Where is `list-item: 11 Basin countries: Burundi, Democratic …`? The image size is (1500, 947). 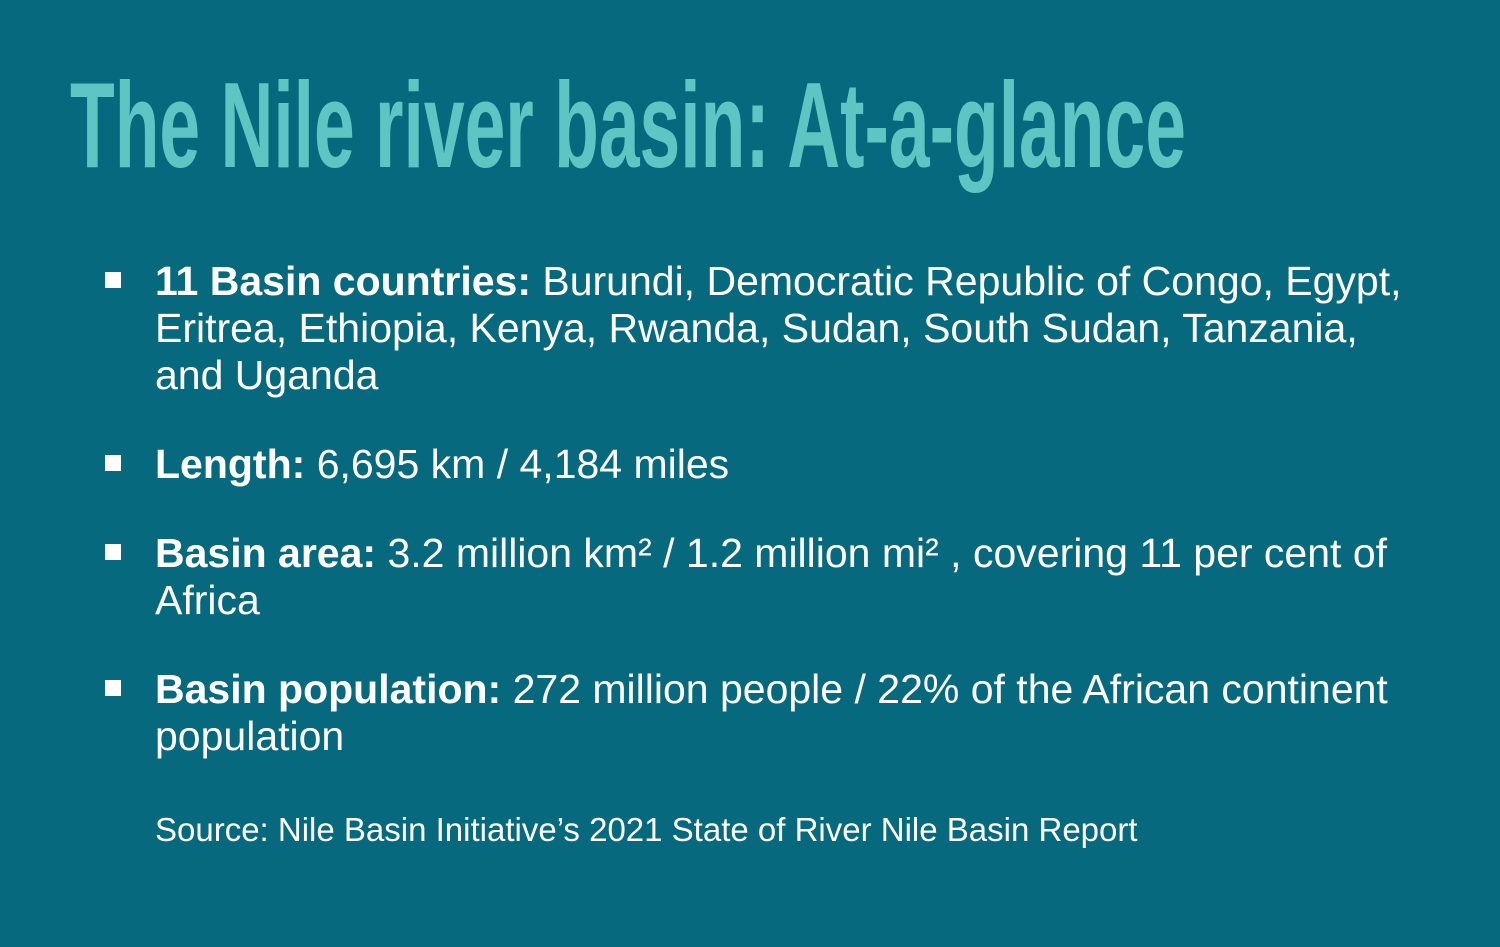
list-item: 11 Basin countries: Burundi, Democratic … is located at coordinates (765, 328).